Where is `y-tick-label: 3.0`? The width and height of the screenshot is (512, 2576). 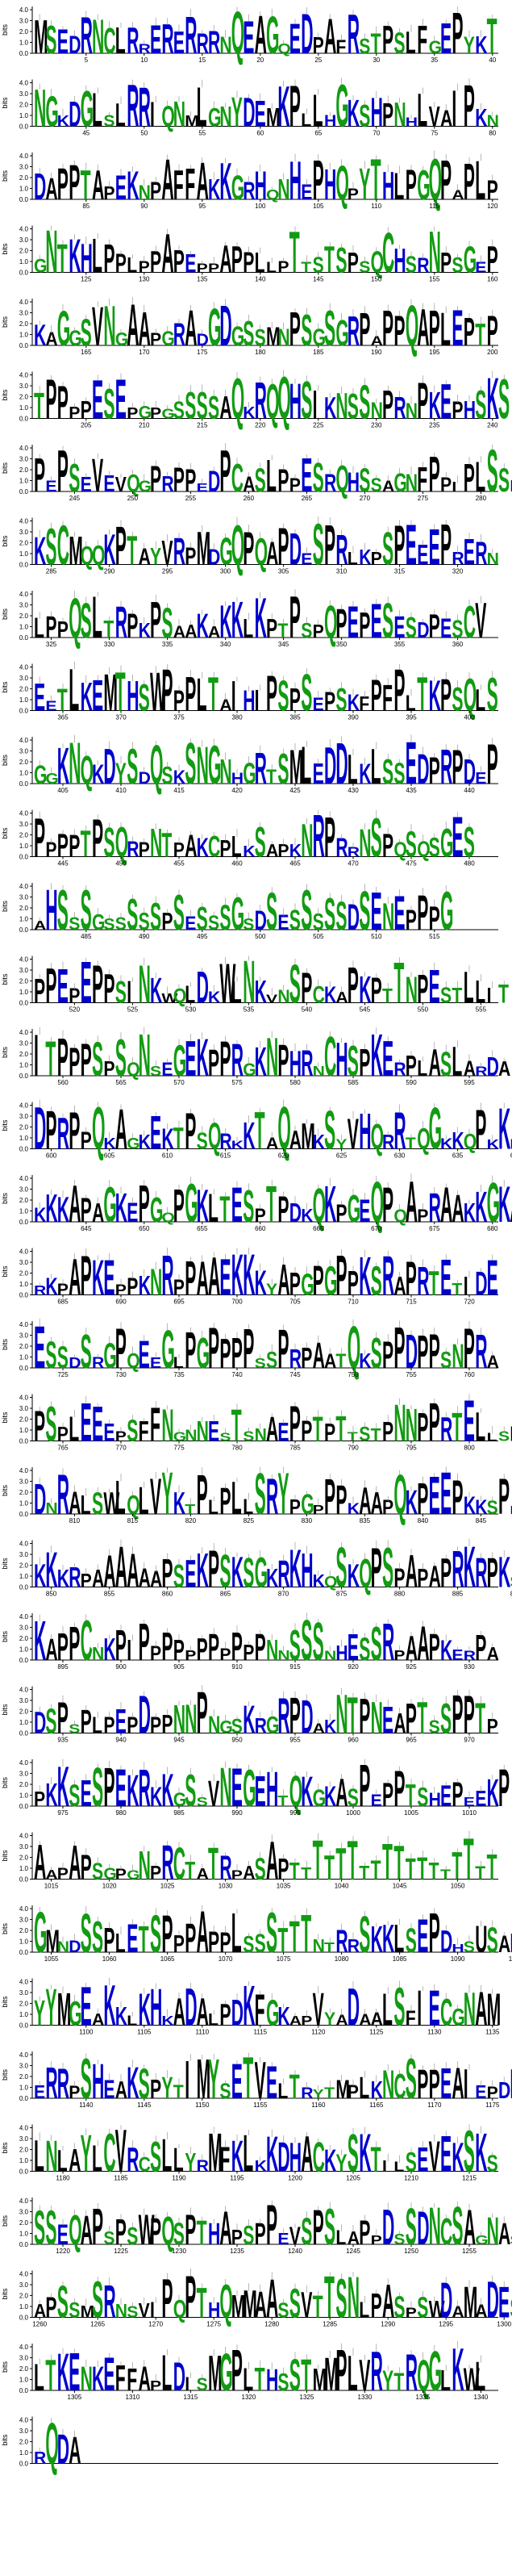
y-tick-label: 3.0 is located at coordinates (24, 1482).